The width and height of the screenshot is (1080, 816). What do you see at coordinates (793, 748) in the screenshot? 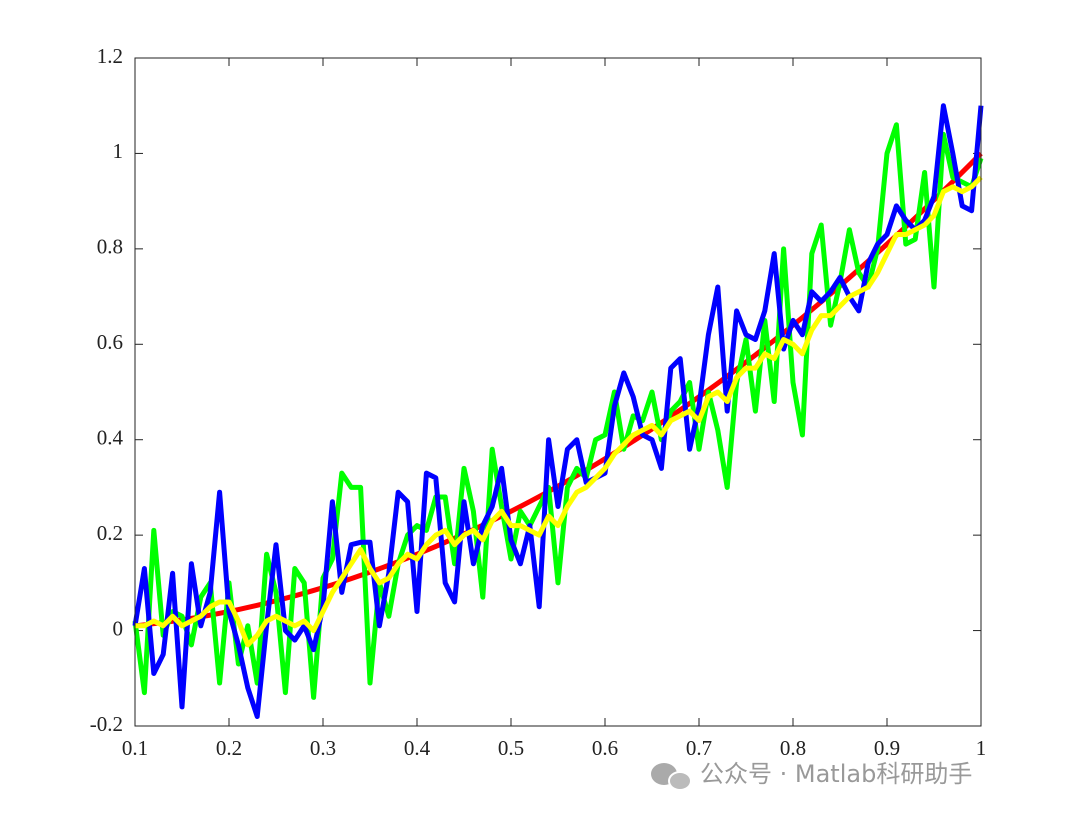
I see `x-tick-label: 0.8` at bounding box center [793, 748].